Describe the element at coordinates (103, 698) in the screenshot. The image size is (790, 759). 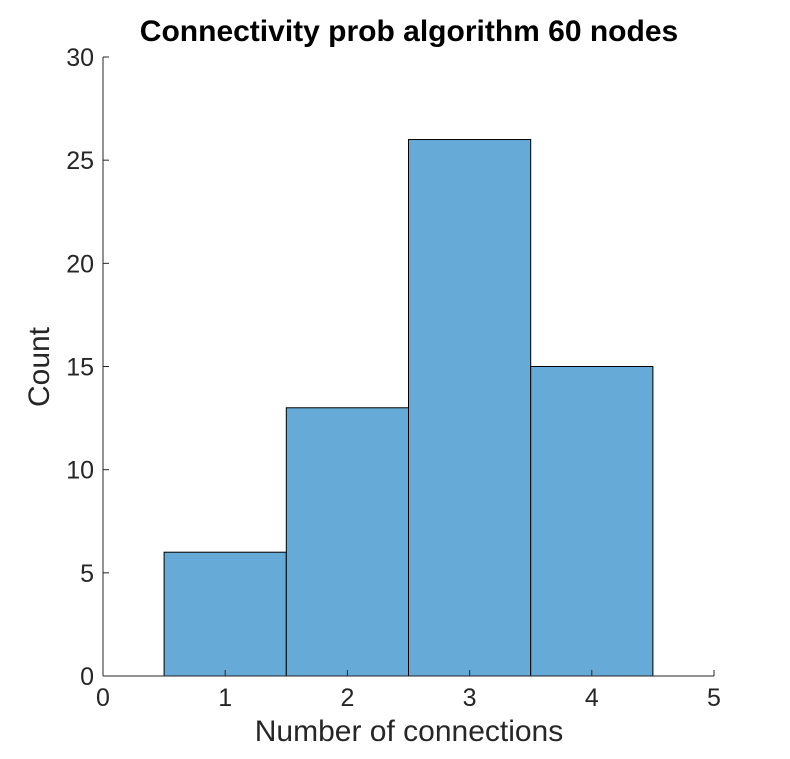
I see `x-tick-label-0: 0` at that location.